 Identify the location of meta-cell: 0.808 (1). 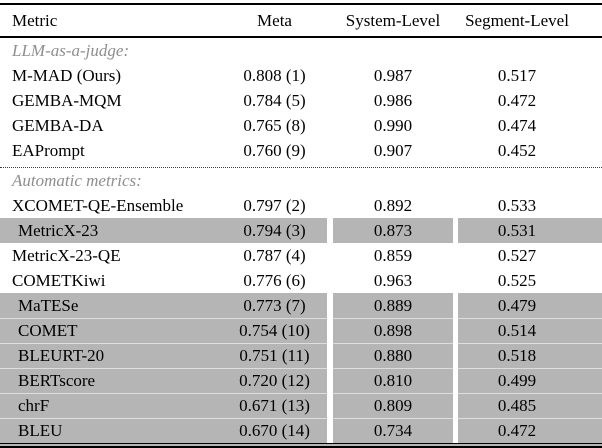
(274, 75).